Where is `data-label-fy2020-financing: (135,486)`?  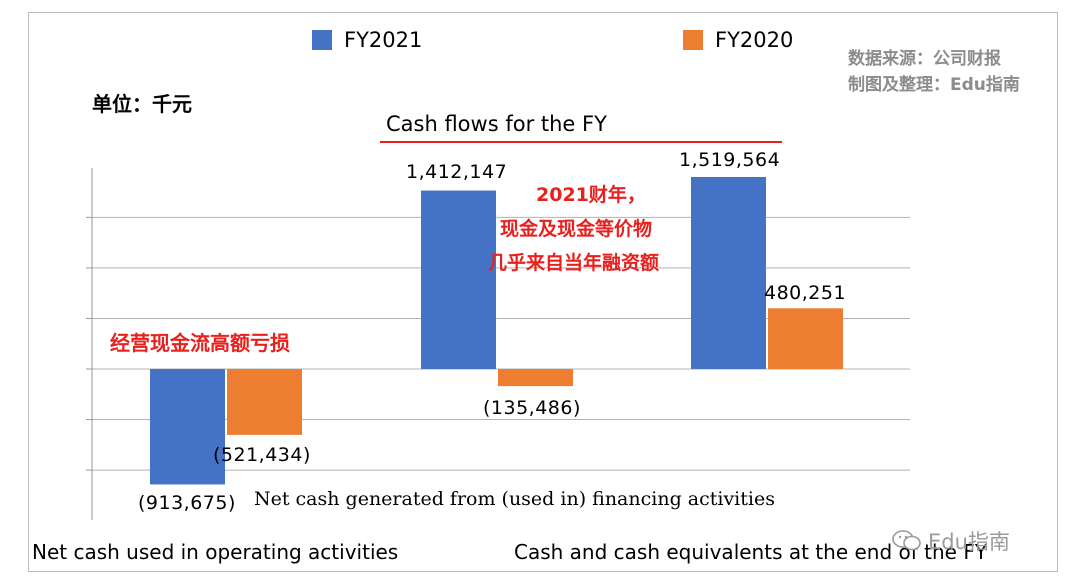 data-label-fy2020-financing: (135,486) is located at coordinates (532, 408).